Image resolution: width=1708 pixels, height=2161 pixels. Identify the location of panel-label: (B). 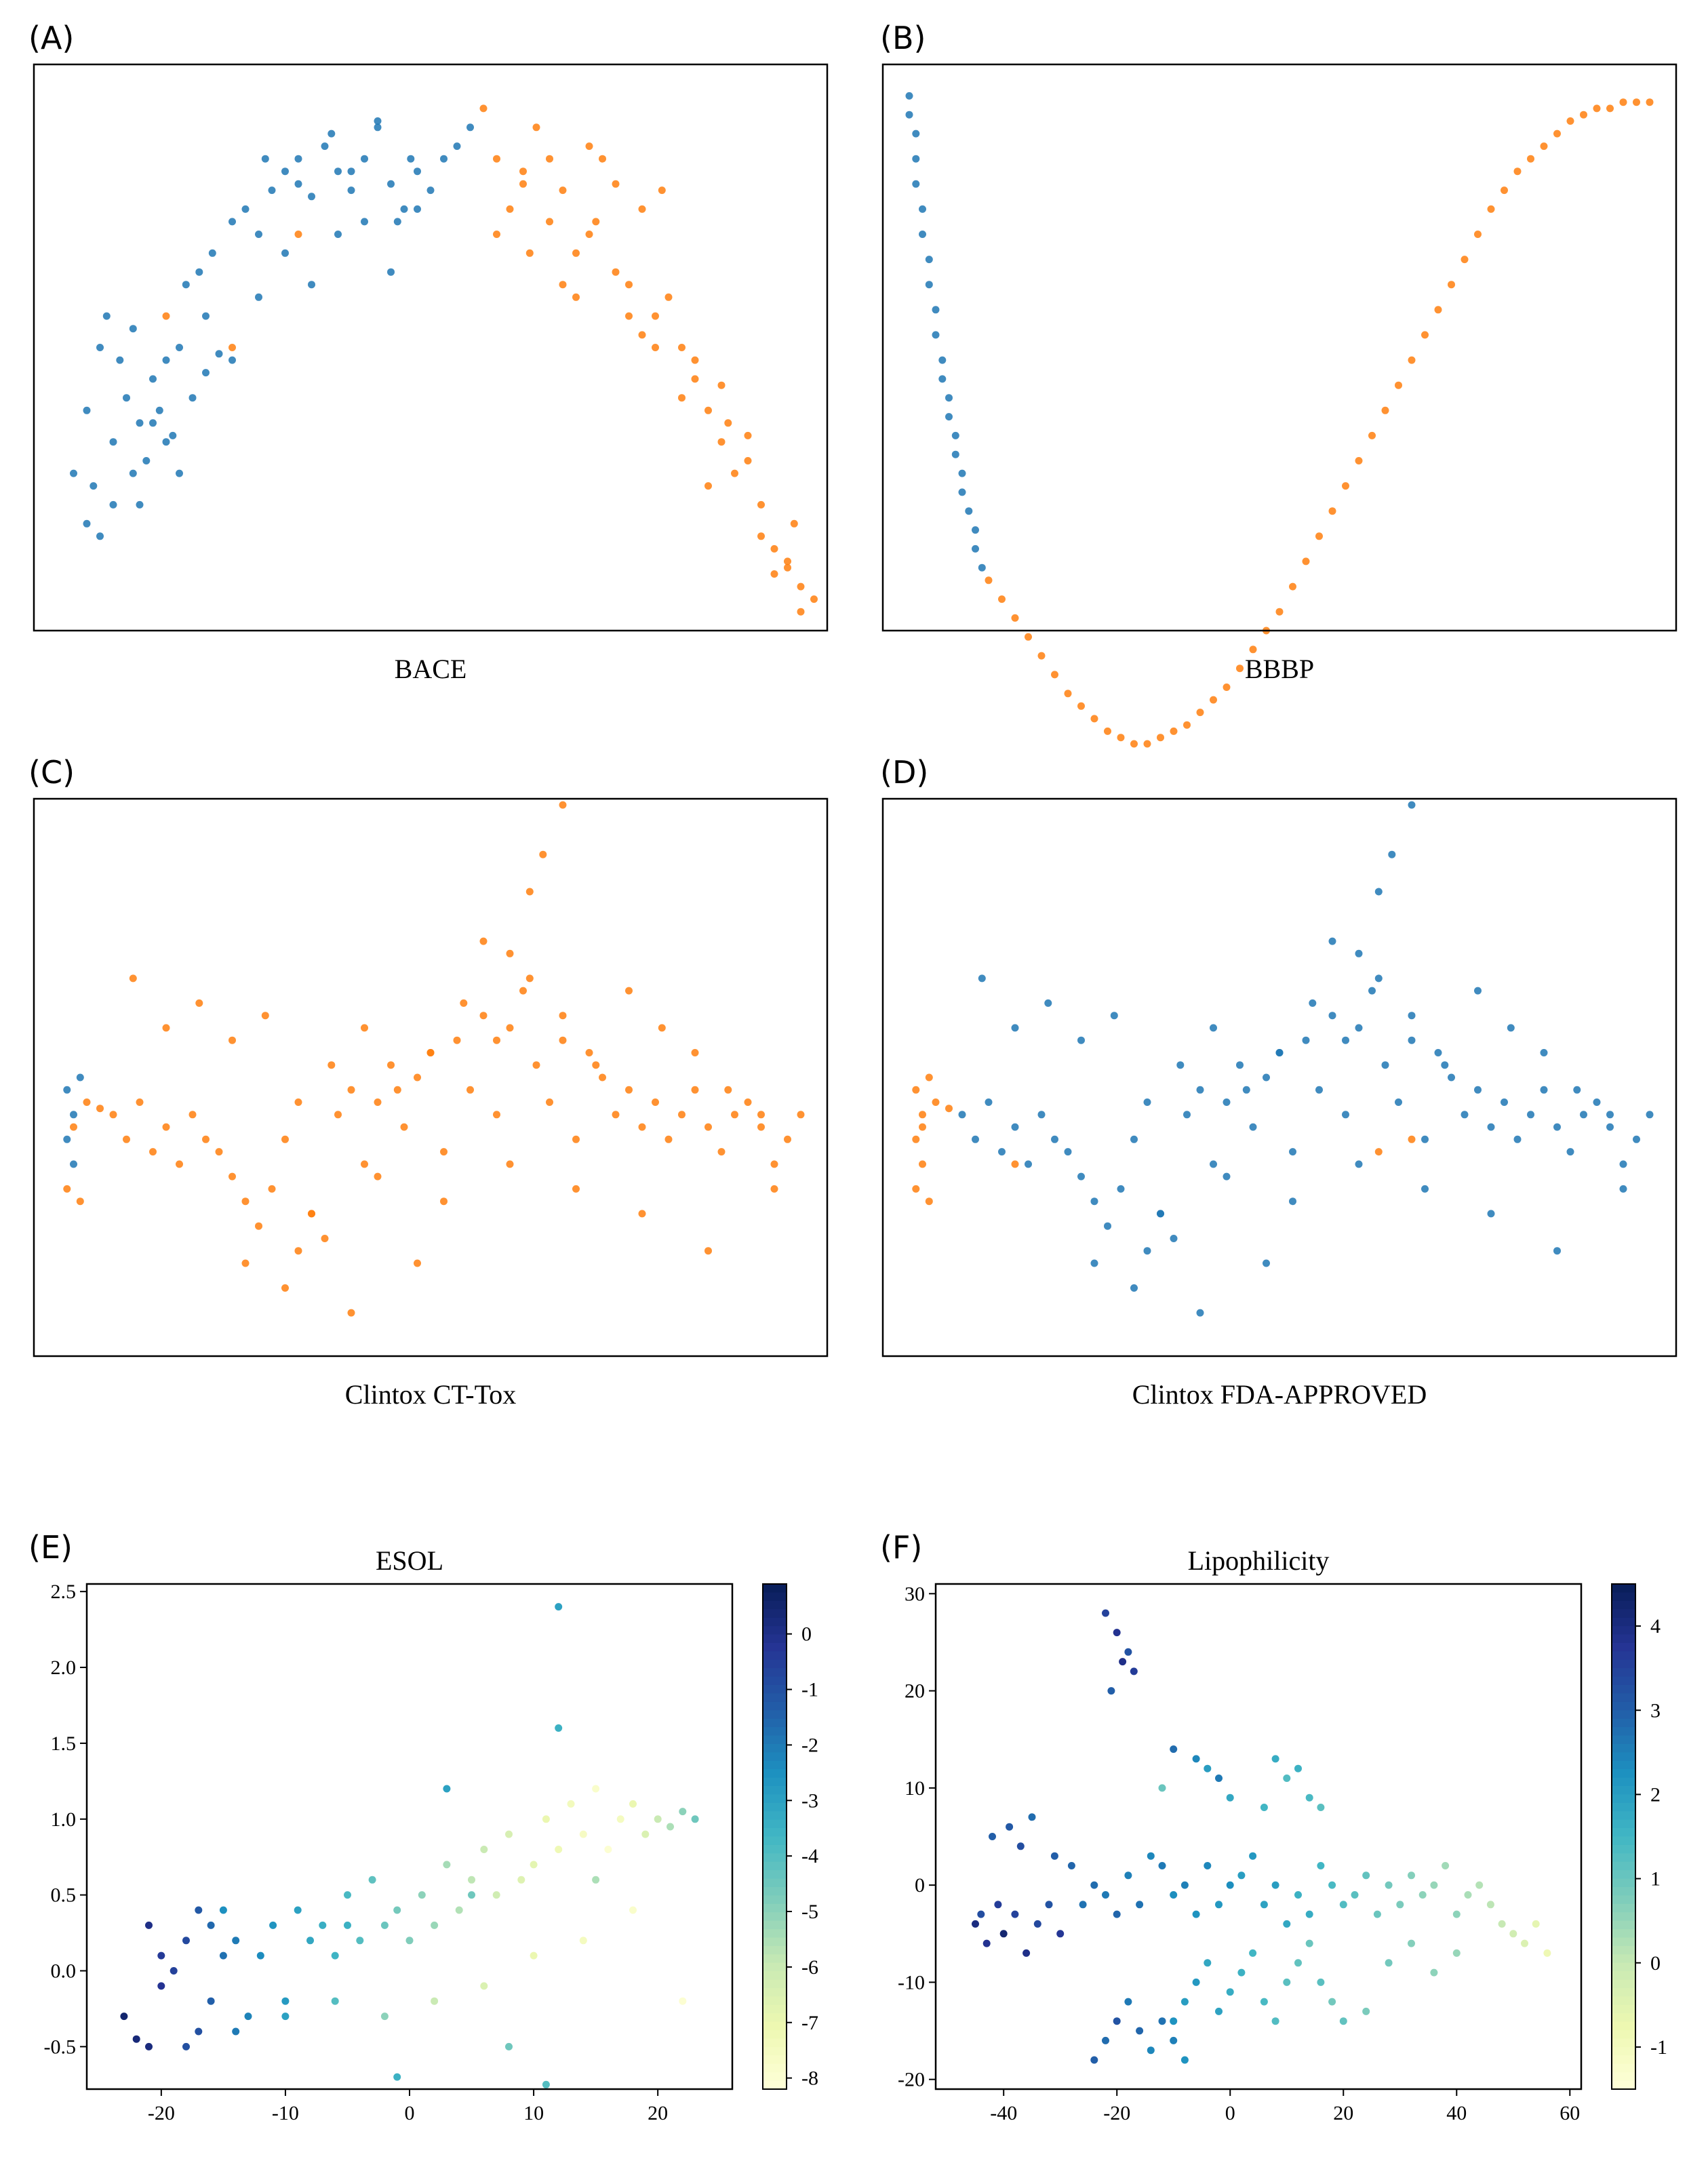
(903, 38).